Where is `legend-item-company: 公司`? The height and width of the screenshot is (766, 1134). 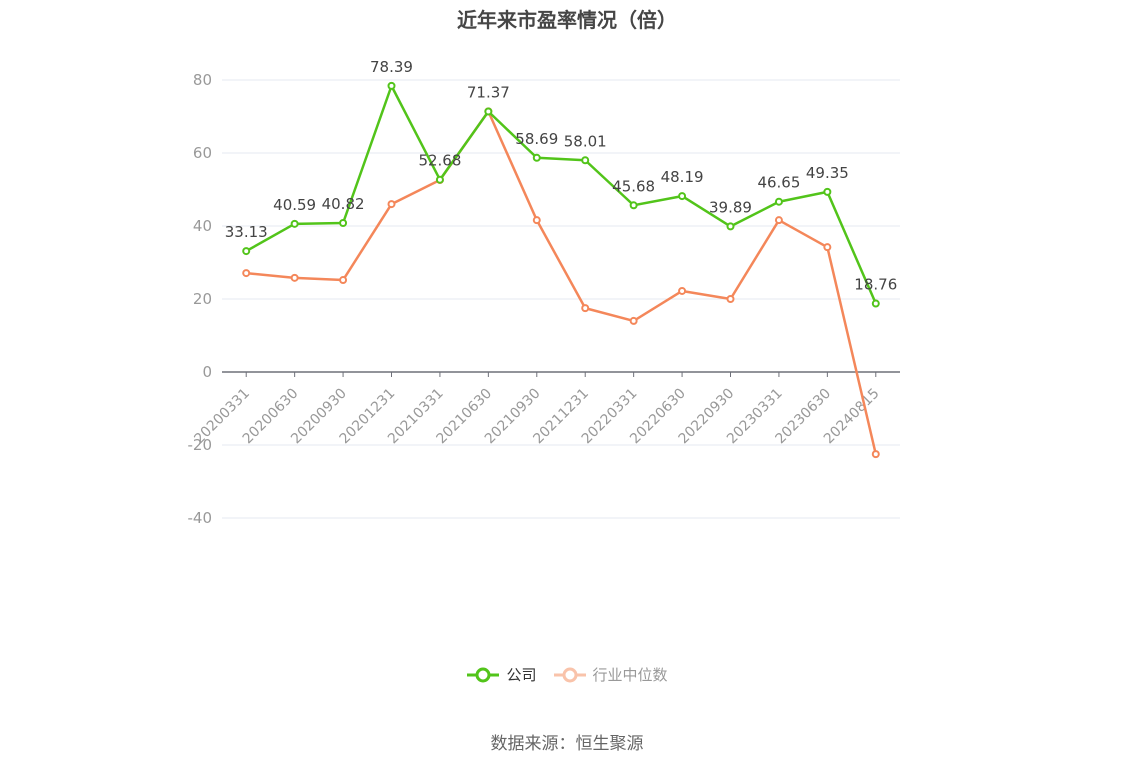
legend-item-company: 公司 is located at coordinates (501, 674).